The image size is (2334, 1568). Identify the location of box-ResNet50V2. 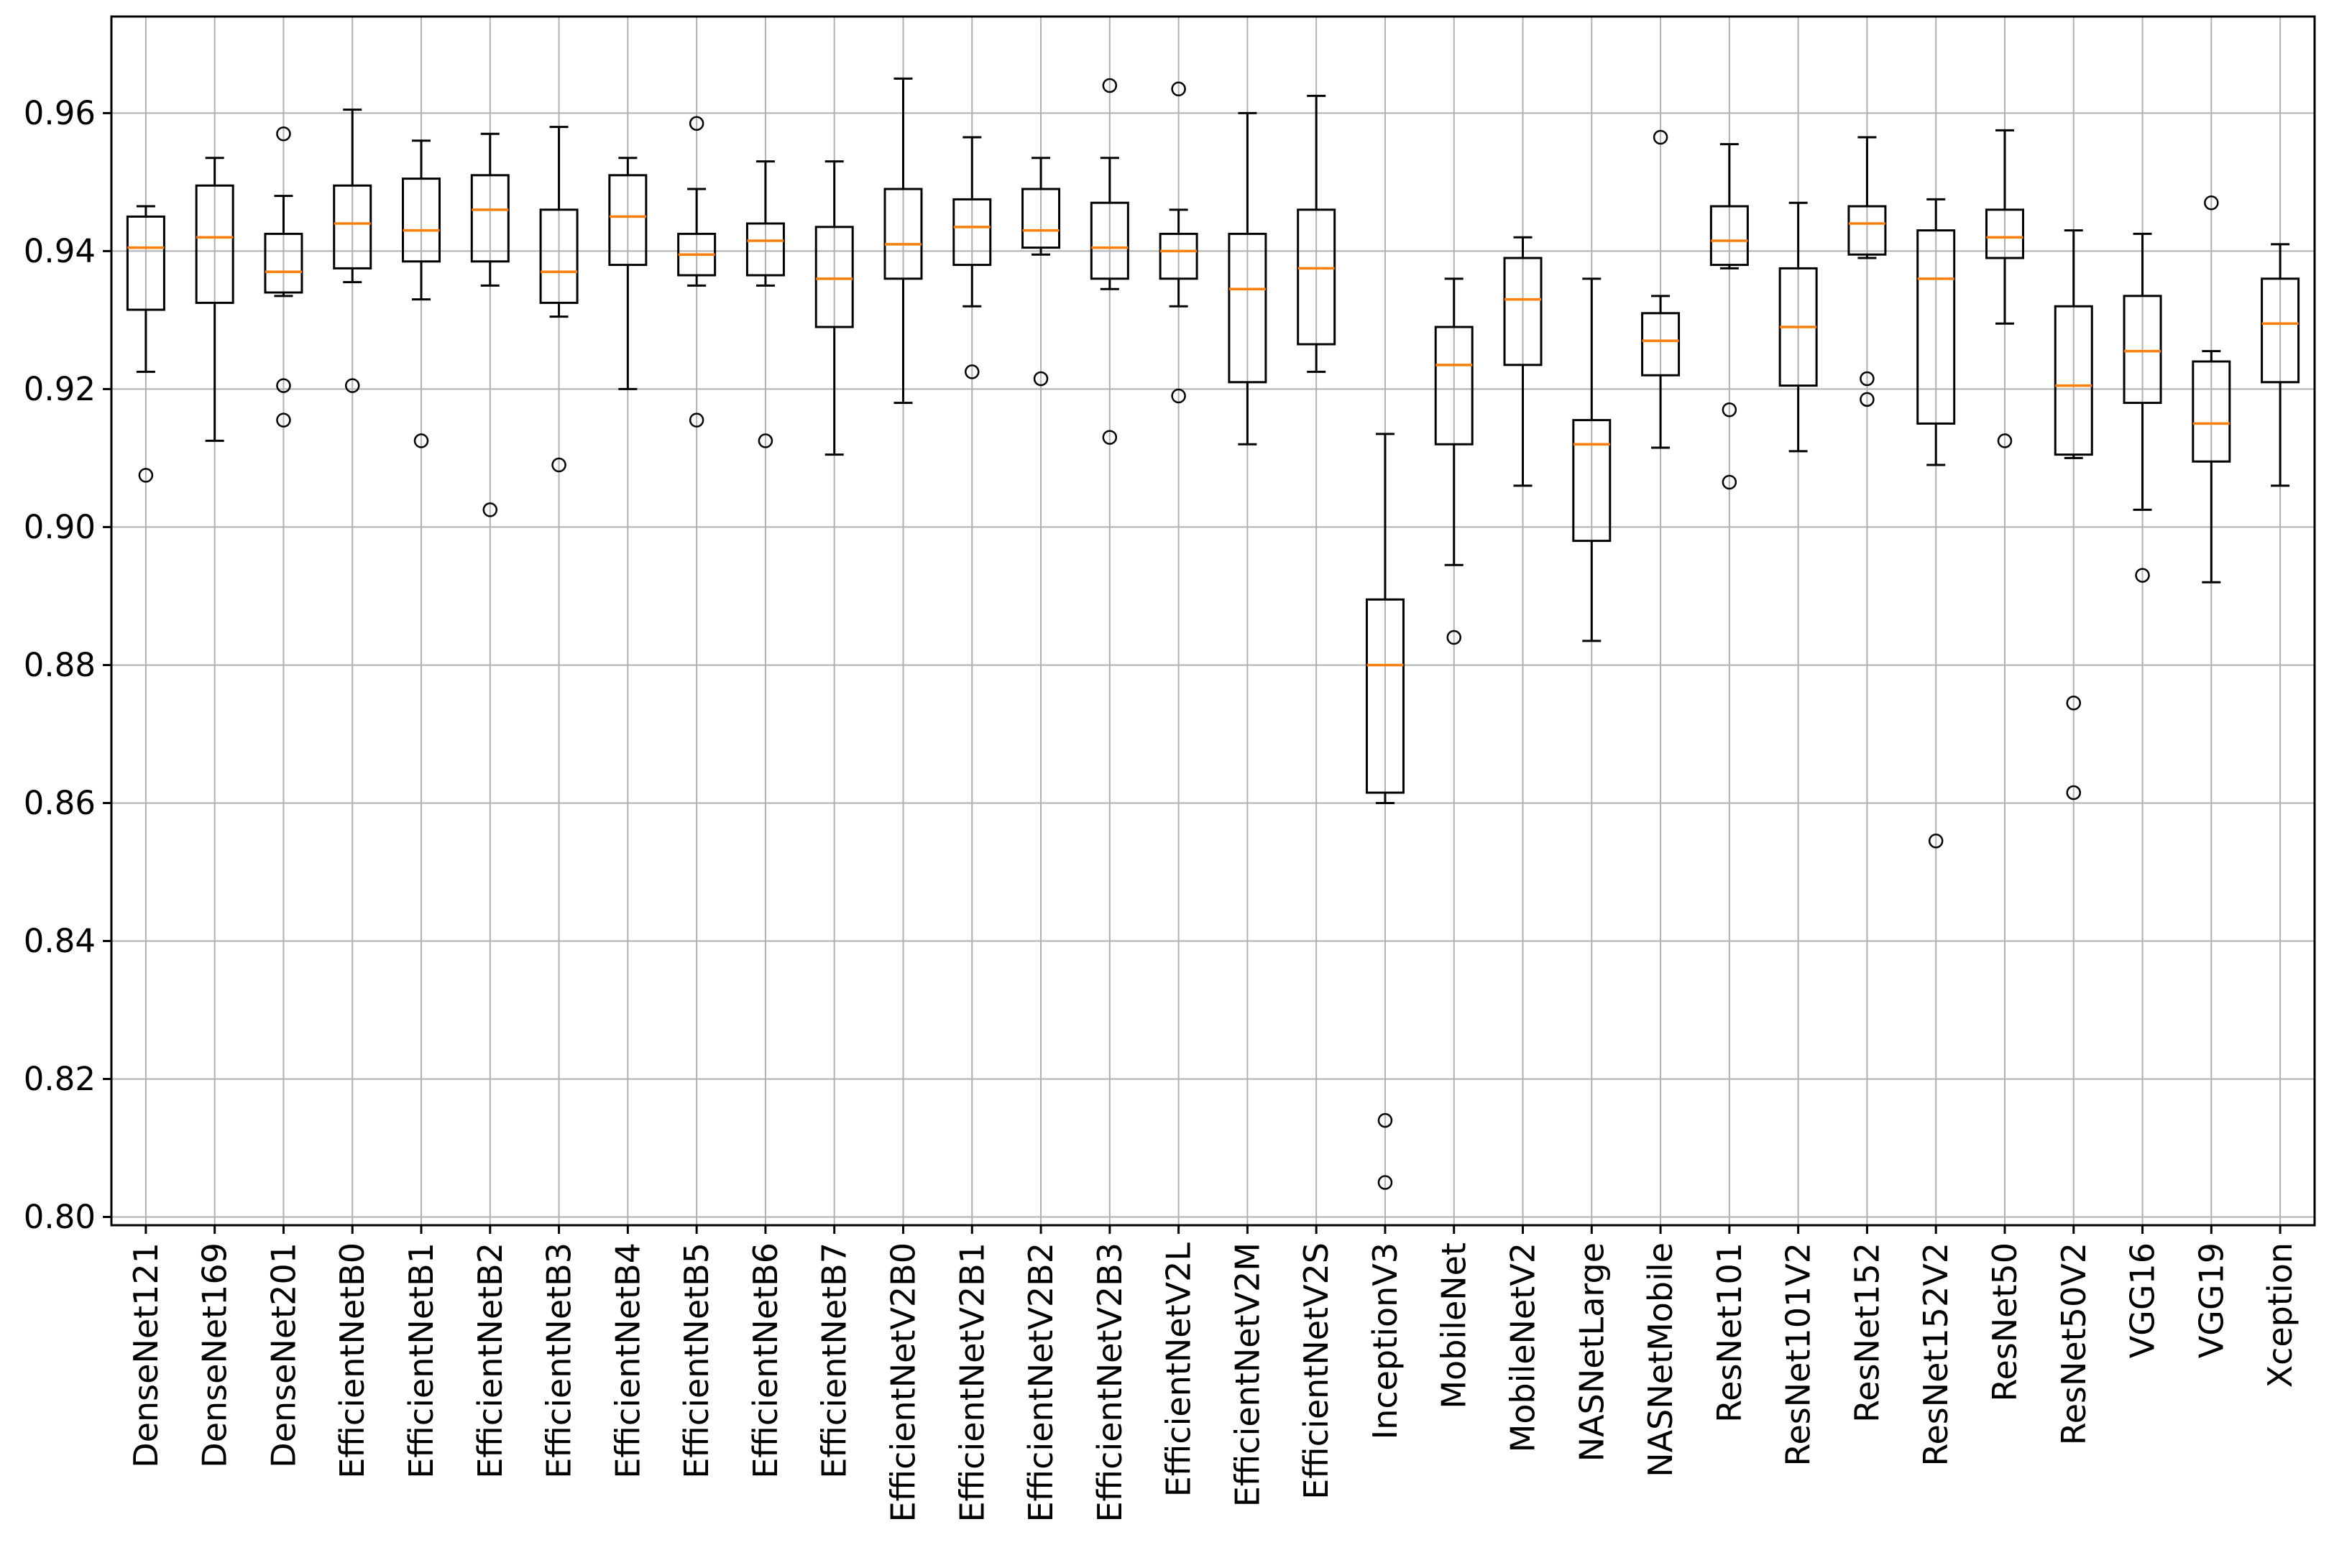
(2073, 515).